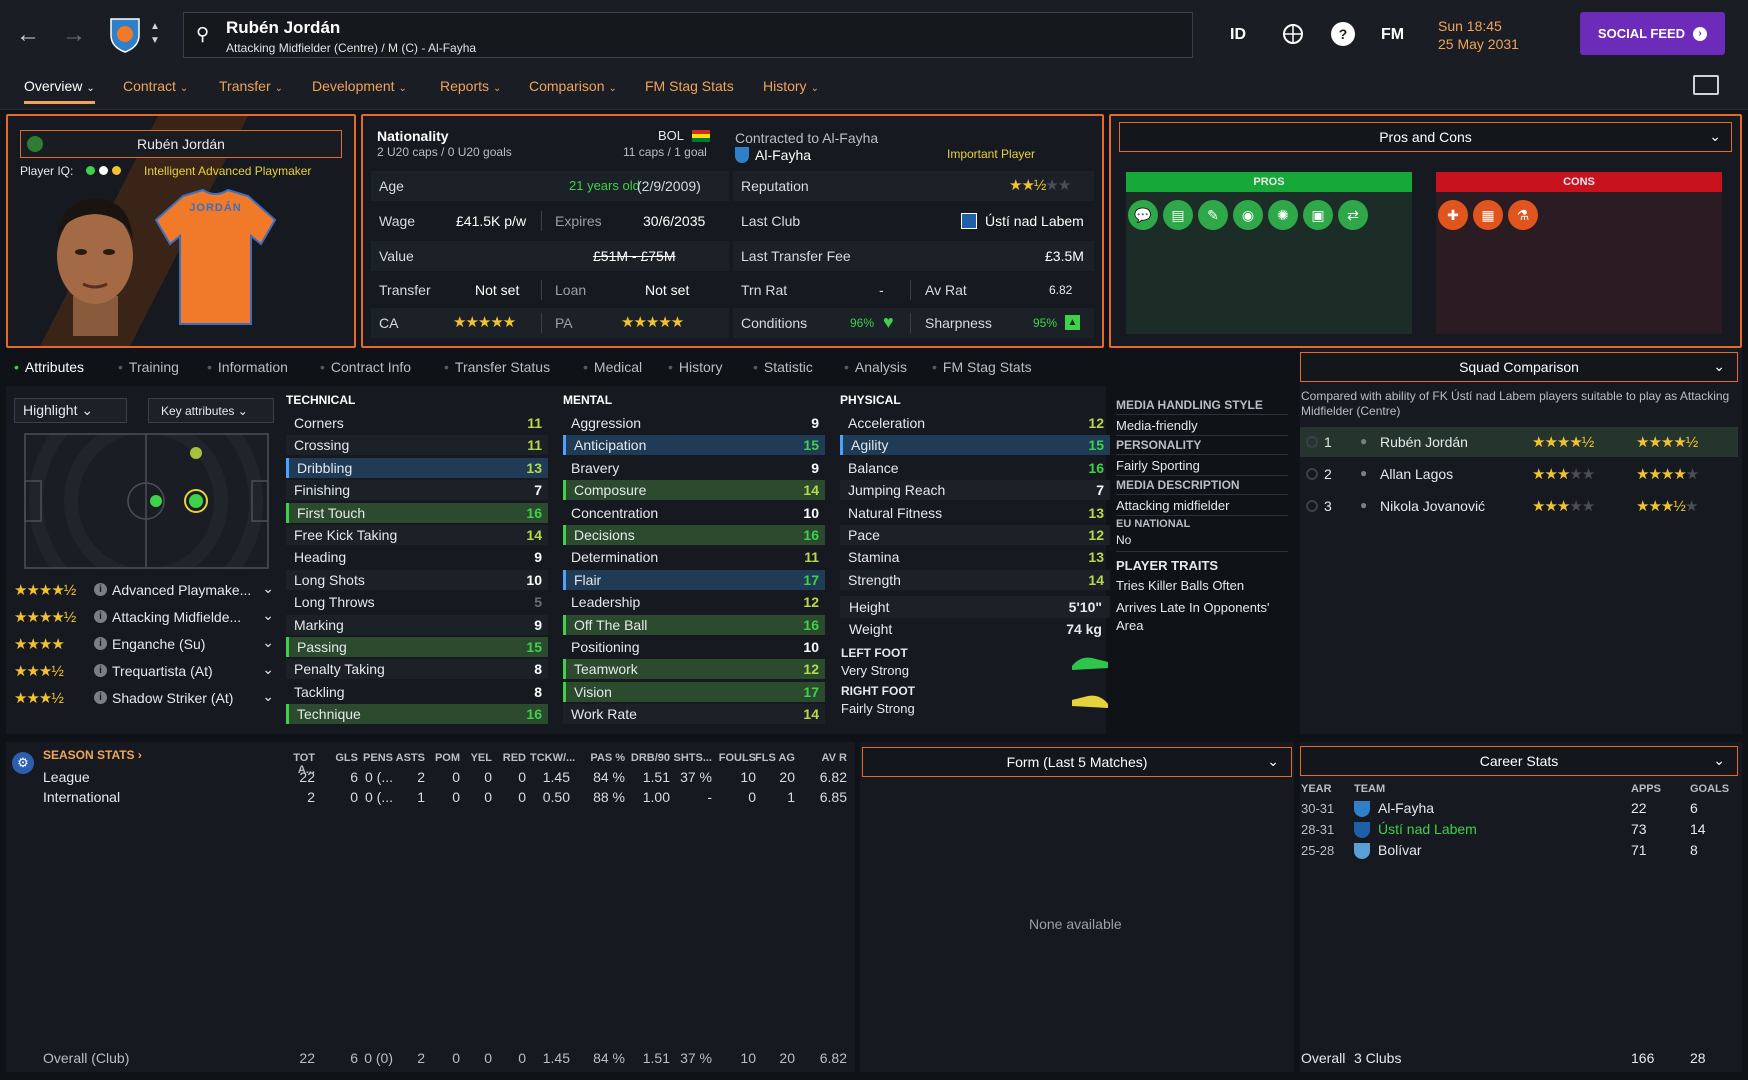 The image size is (1748, 1080). What do you see at coordinates (1519, 442) in the screenshot?
I see `comparison-row: 1 ● Rubén Jordán ★★★★½ ★★★★½` at bounding box center [1519, 442].